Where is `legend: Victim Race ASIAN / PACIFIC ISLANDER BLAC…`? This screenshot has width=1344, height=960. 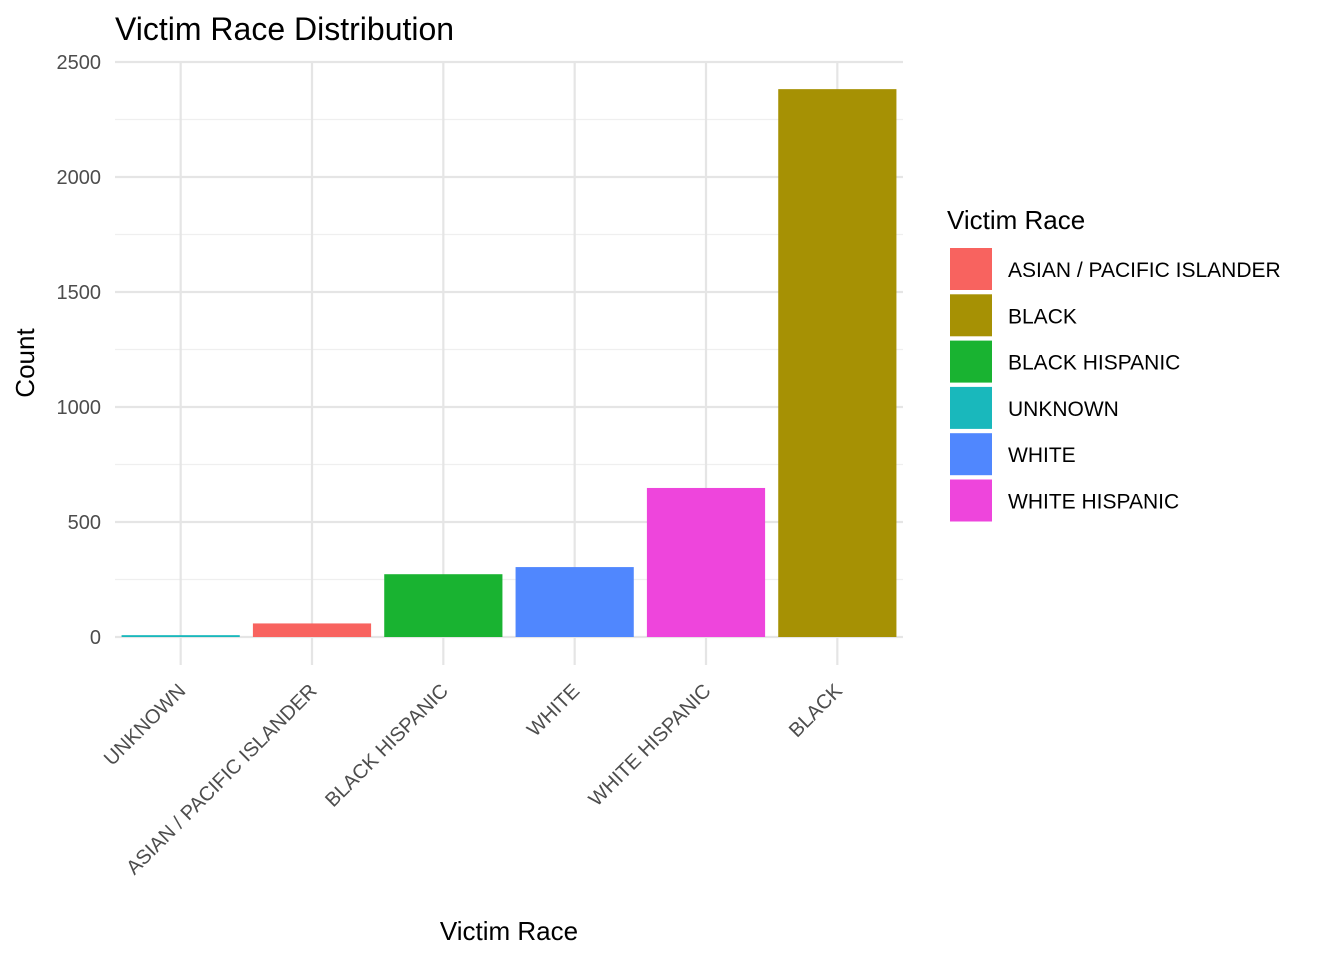
legend: Victim Race ASIAN / PACIFIC ISLANDER BLAC… is located at coordinates (1114, 363).